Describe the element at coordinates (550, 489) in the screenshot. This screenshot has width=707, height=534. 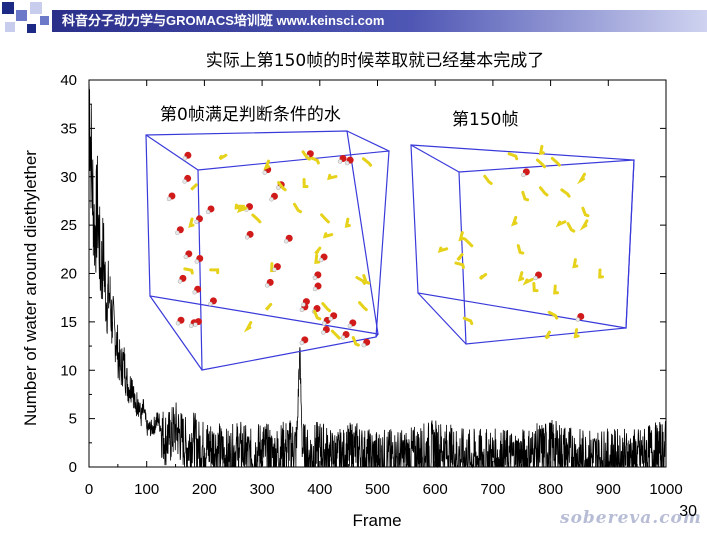
I see `x-tick-label: 800` at that location.